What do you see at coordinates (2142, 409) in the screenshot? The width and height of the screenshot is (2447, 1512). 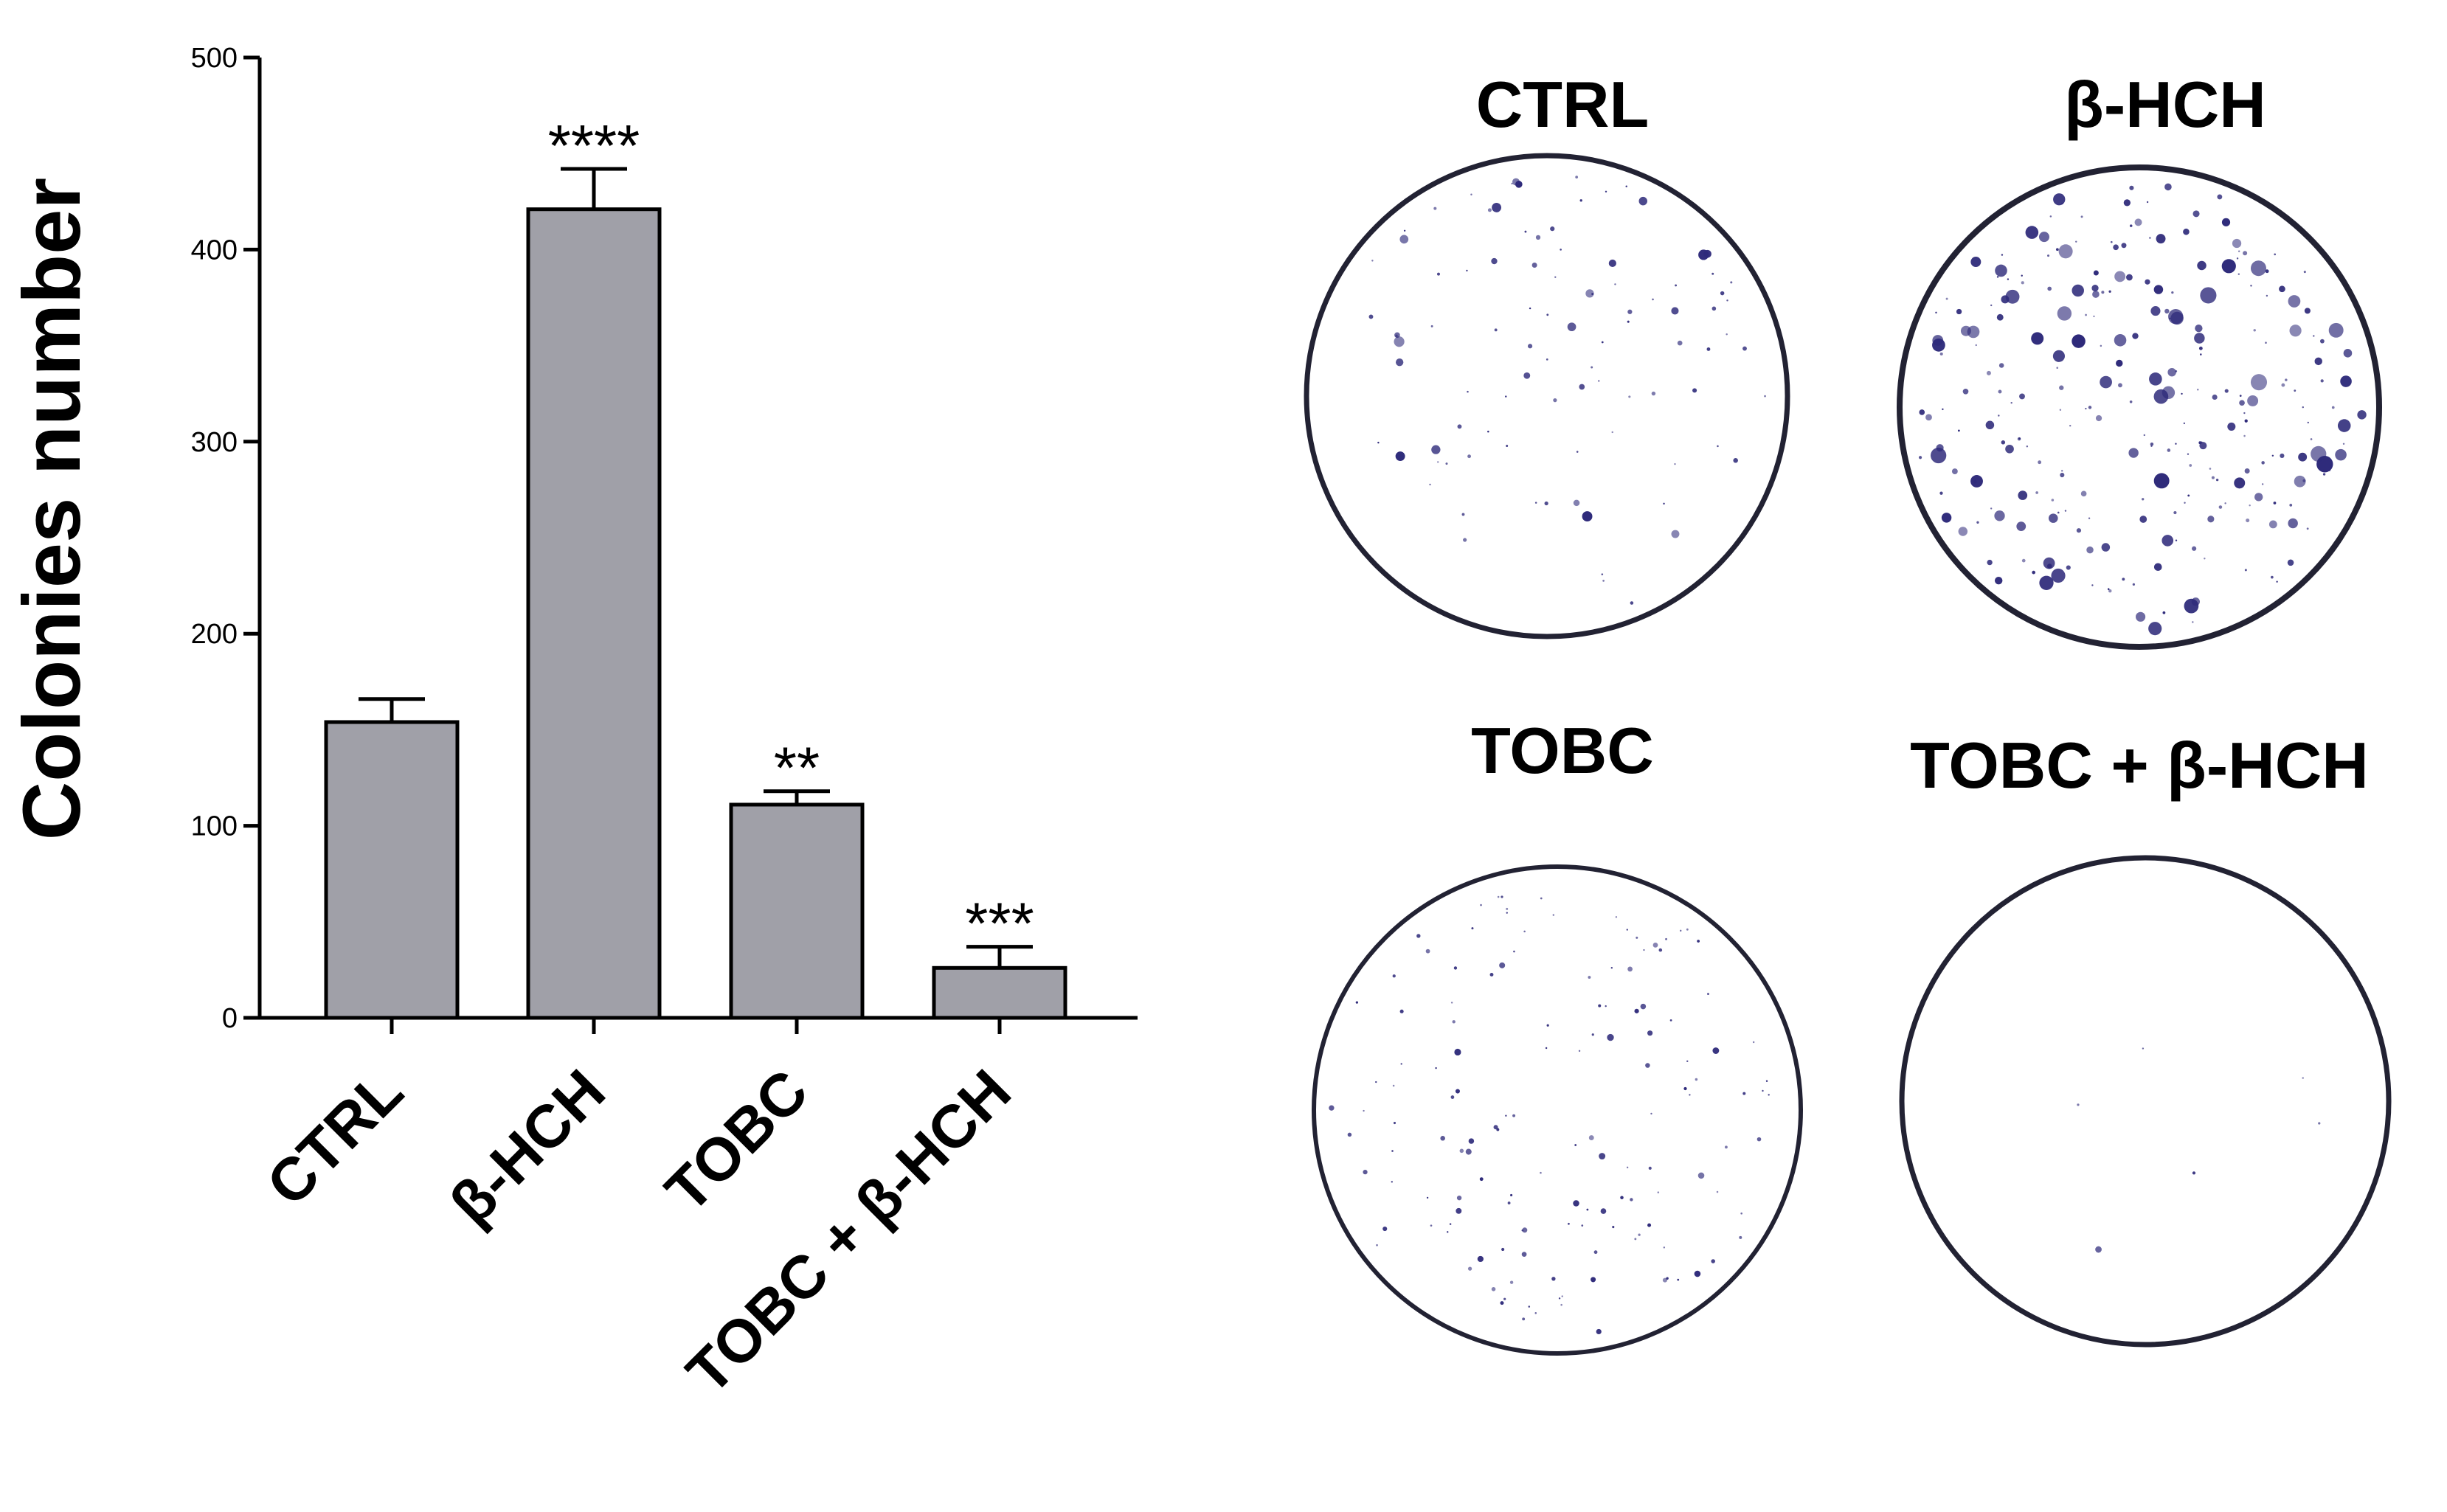 I see `dish-bhch-colonies` at bounding box center [2142, 409].